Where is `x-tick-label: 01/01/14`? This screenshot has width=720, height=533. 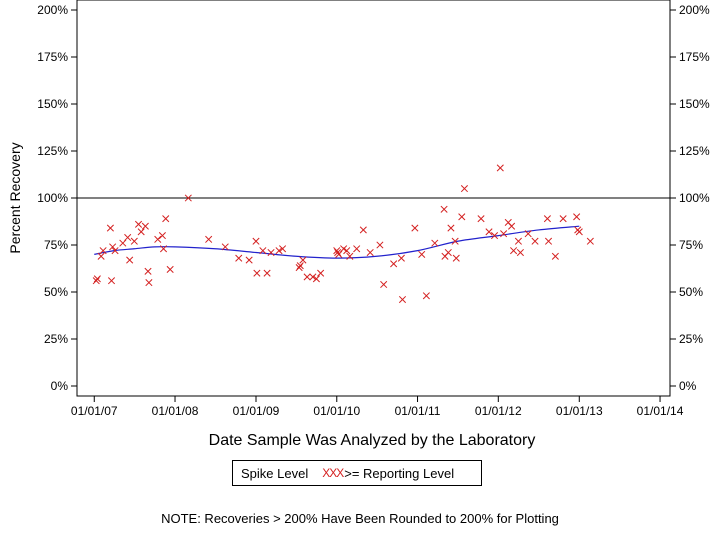 x-tick-label: 01/01/14 is located at coordinates (660, 411).